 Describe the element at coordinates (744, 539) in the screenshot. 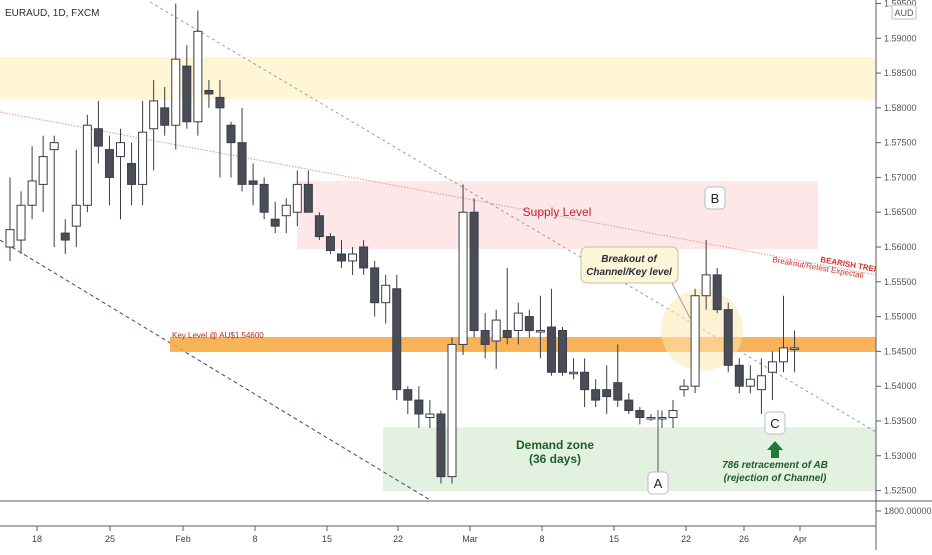

I see `time-tick-label: 26` at that location.